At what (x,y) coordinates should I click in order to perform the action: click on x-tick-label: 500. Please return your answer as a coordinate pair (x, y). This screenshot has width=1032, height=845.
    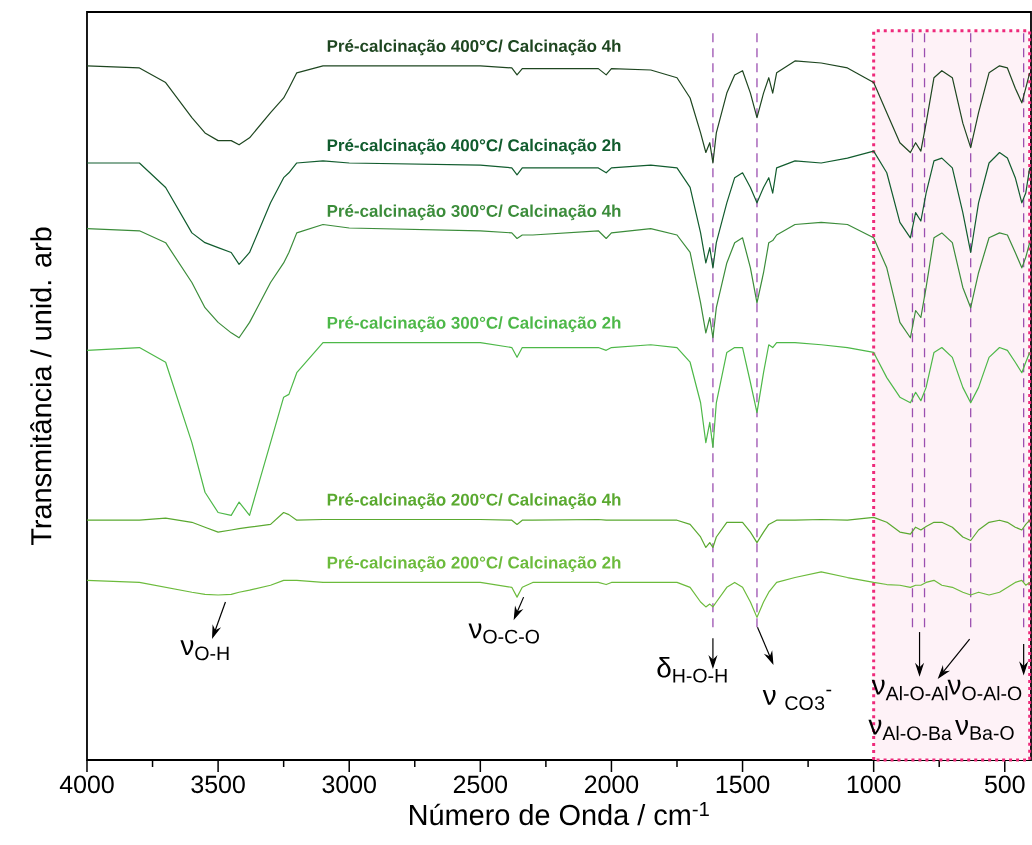
    Looking at the image, I should click on (1005, 784).